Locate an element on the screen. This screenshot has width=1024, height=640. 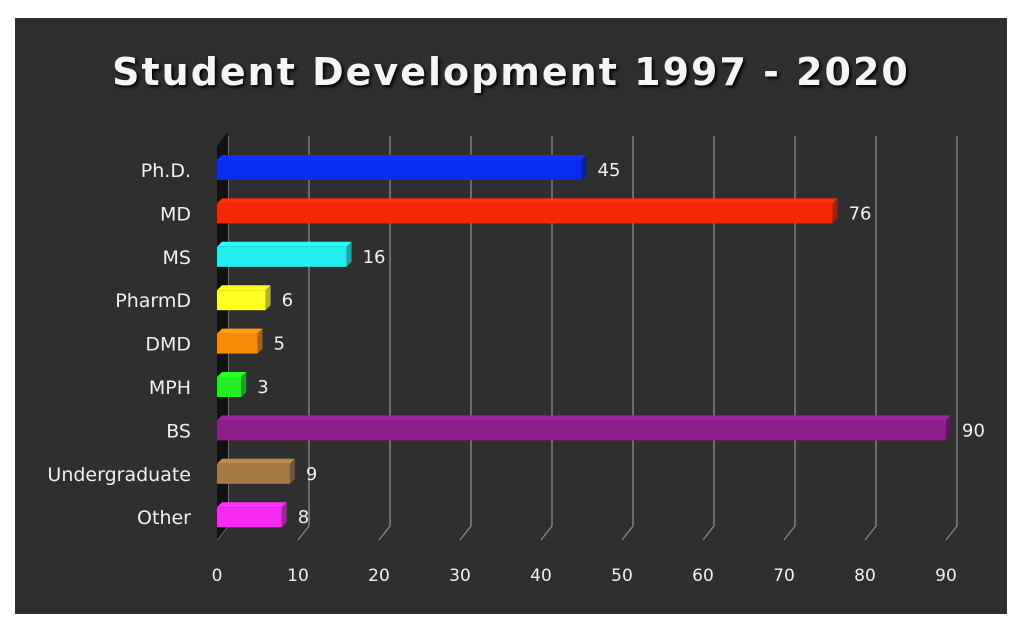
category-label: MS is located at coordinates (177, 258).